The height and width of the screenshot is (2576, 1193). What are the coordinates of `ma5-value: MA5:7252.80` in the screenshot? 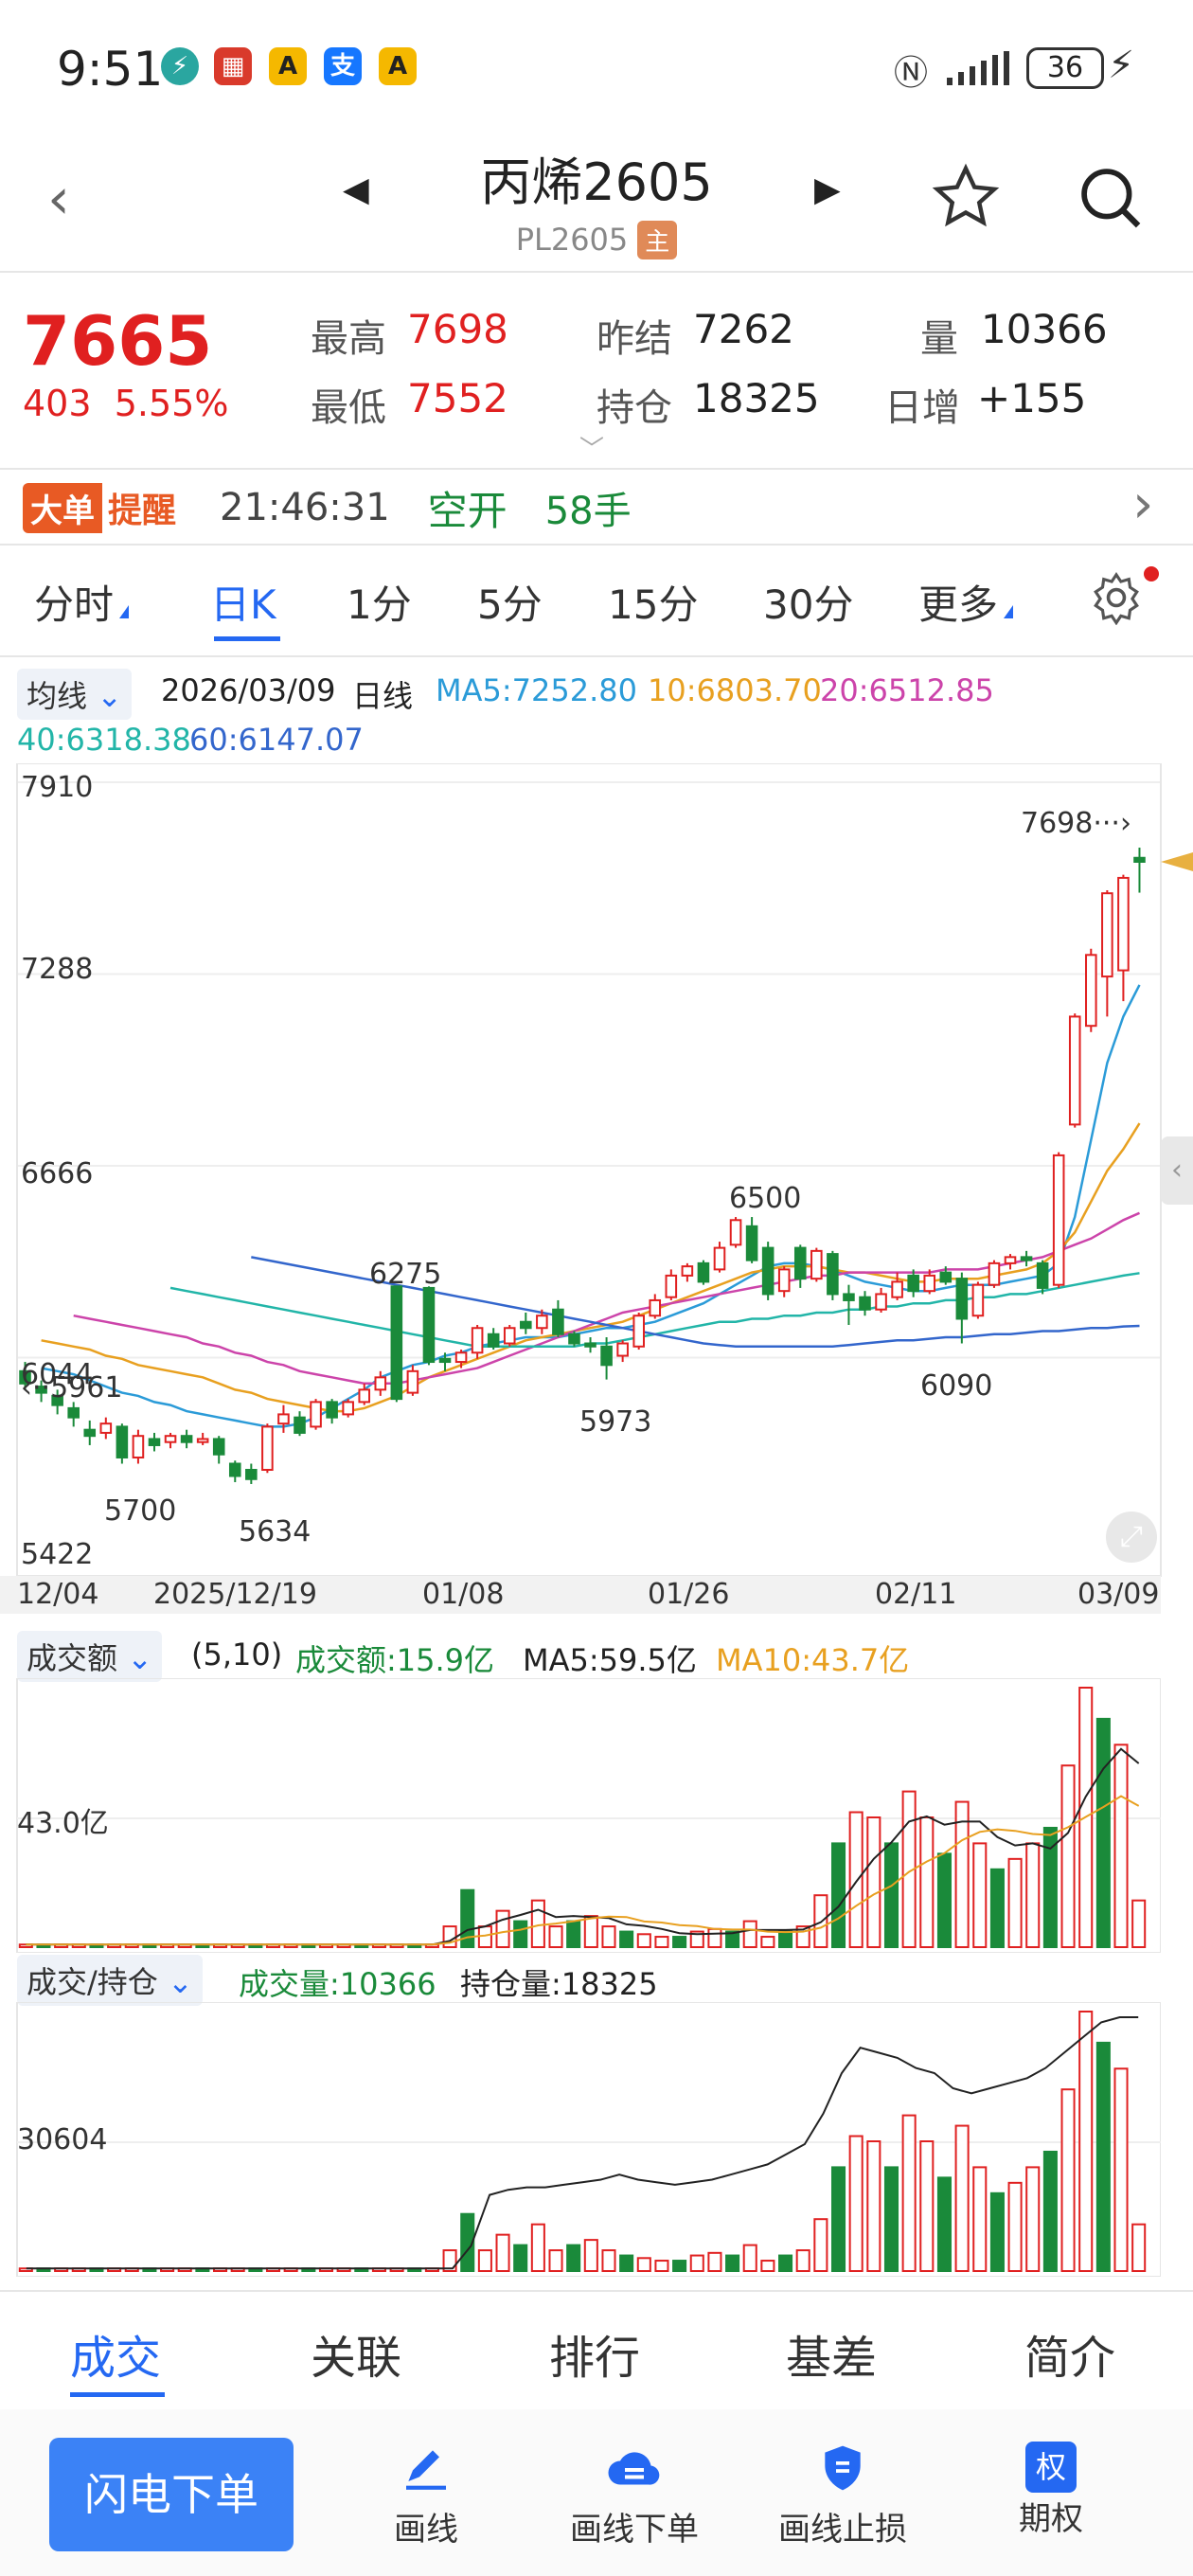 It's located at (536, 690).